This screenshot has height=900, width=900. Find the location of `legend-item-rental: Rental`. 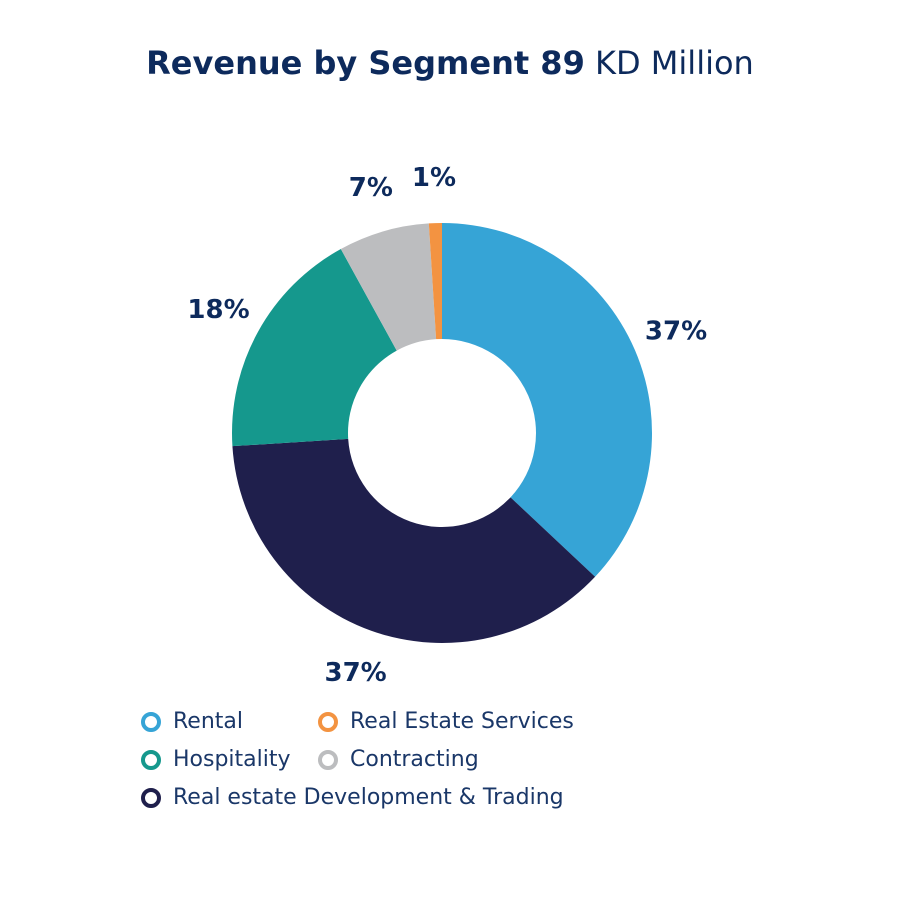

legend-item-rental: Rental is located at coordinates (192, 721).